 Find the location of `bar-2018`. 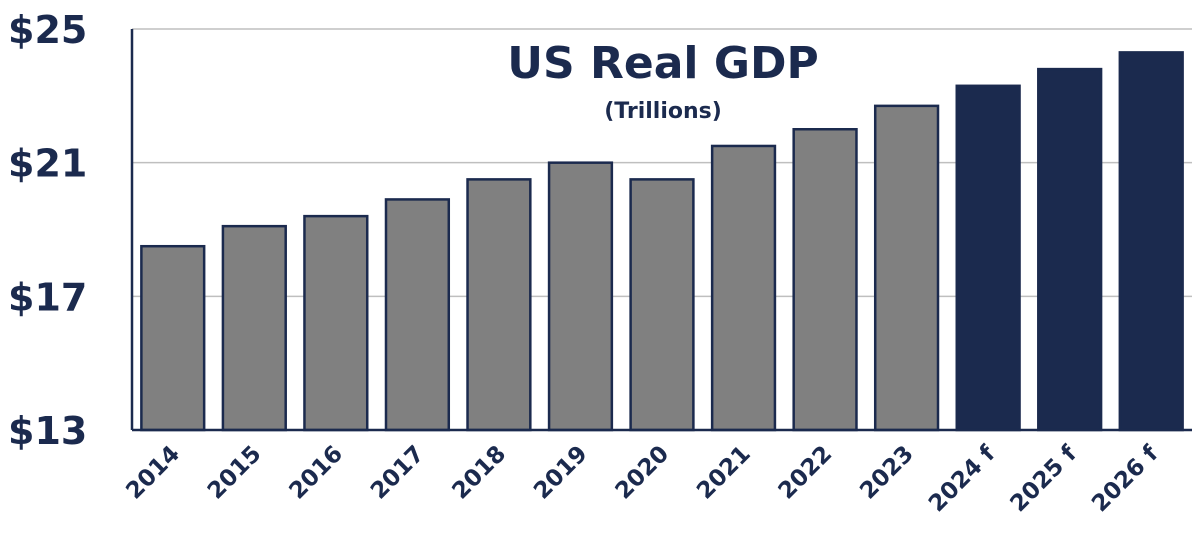

bar-2018 is located at coordinates (499, 305).